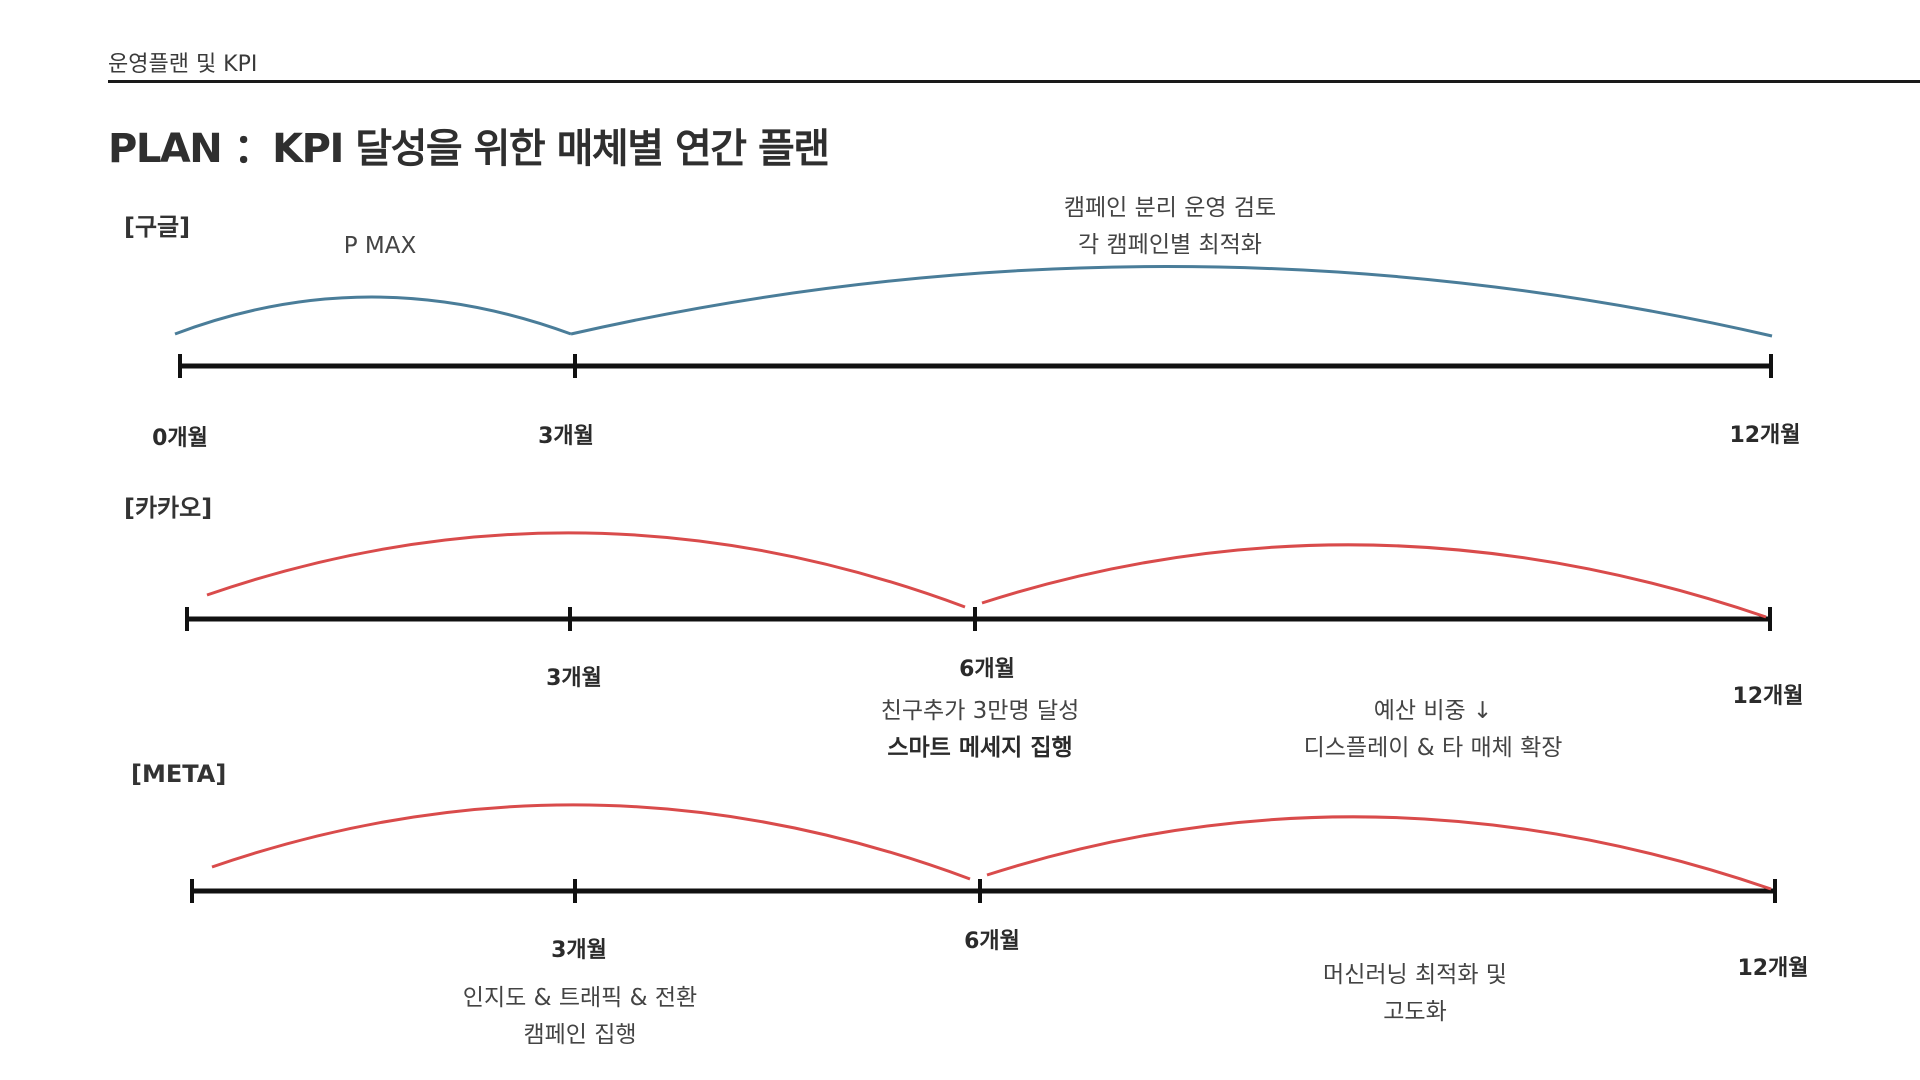  Describe the element at coordinates (1170, 245) in the screenshot. I see `note-line: 각 캠페인별 최적화` at that location.